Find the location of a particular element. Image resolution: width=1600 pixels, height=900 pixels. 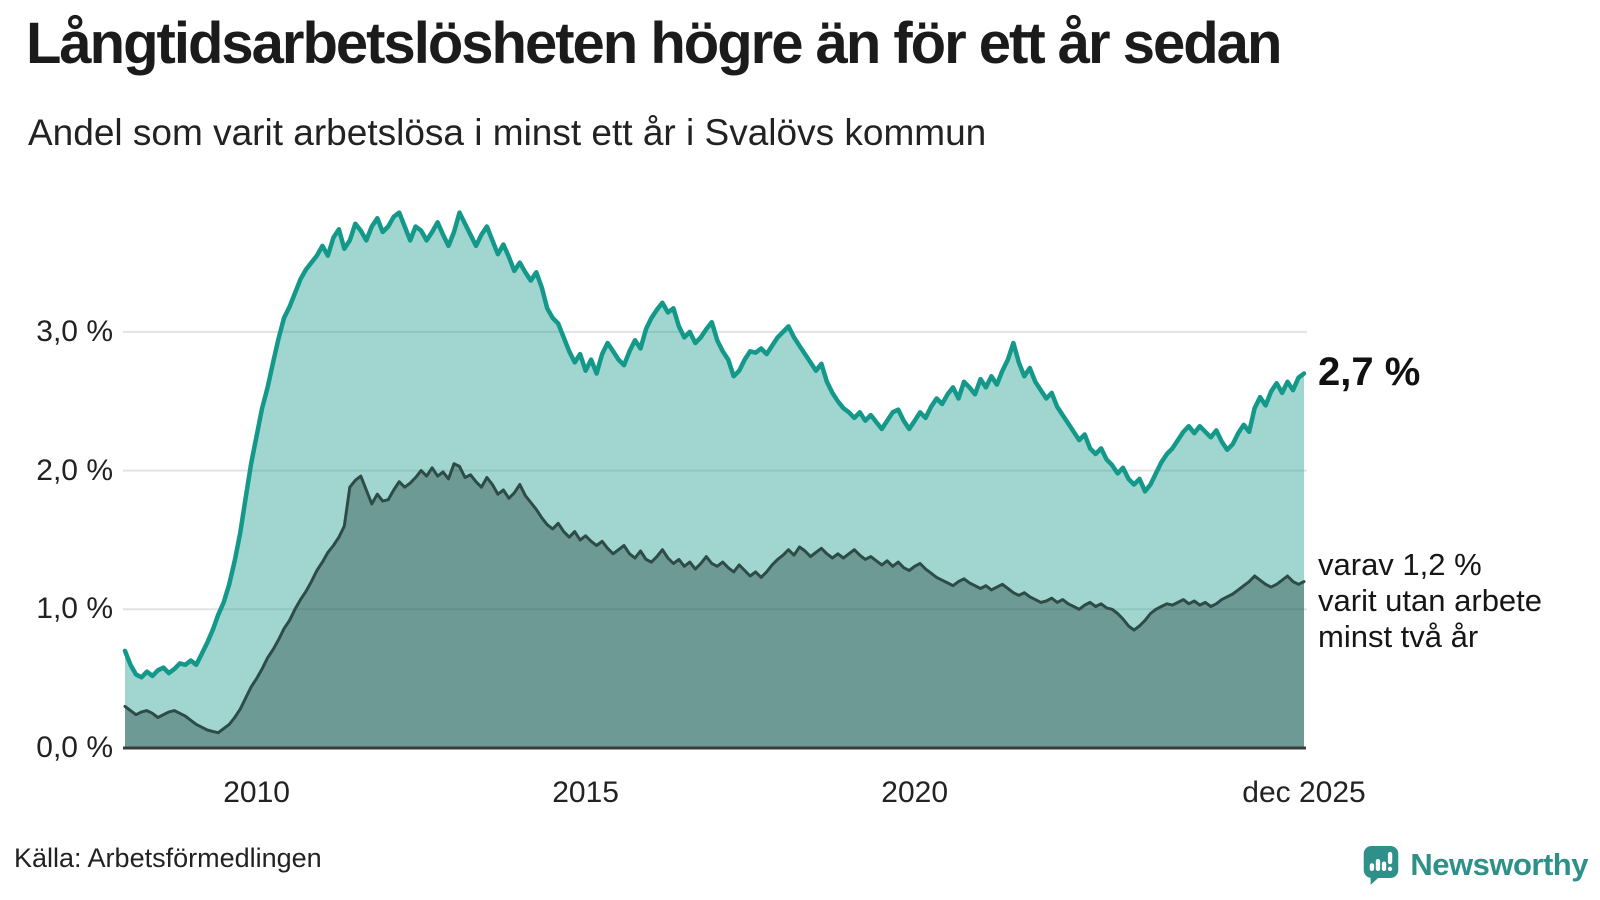

y-tick-label: 3,0 % is located at coordinates (74, 331).